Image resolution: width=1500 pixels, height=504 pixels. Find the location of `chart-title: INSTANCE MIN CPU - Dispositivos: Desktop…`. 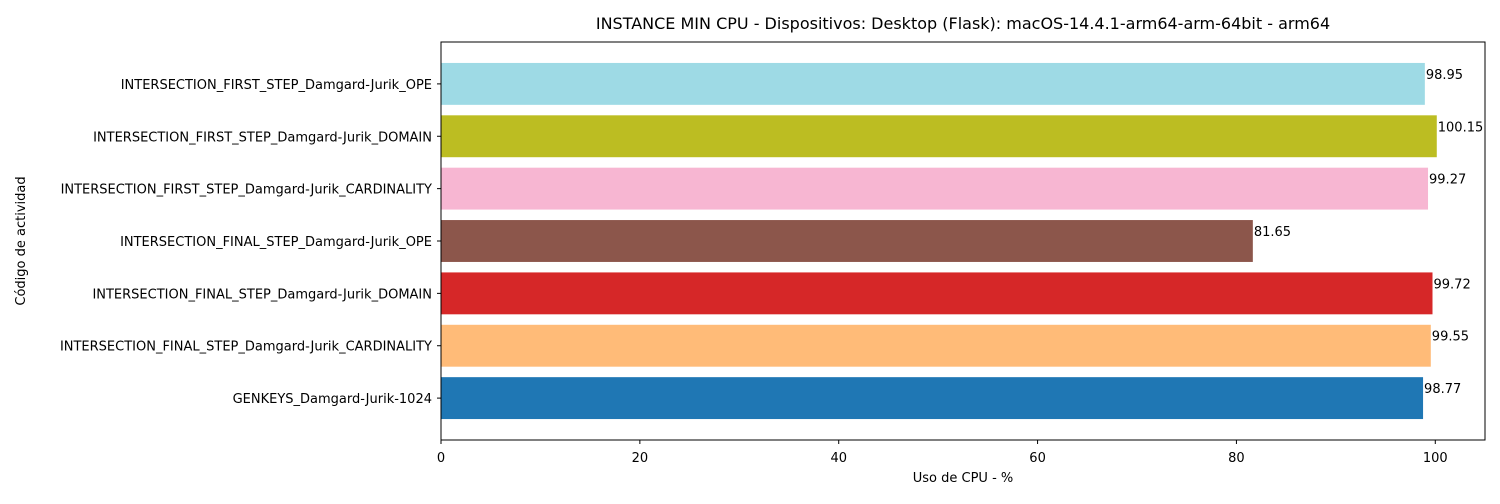

chart-title: INSTANCE MIN CPU - Dispositivos: Desktop… is located at coordinates (963, 23).